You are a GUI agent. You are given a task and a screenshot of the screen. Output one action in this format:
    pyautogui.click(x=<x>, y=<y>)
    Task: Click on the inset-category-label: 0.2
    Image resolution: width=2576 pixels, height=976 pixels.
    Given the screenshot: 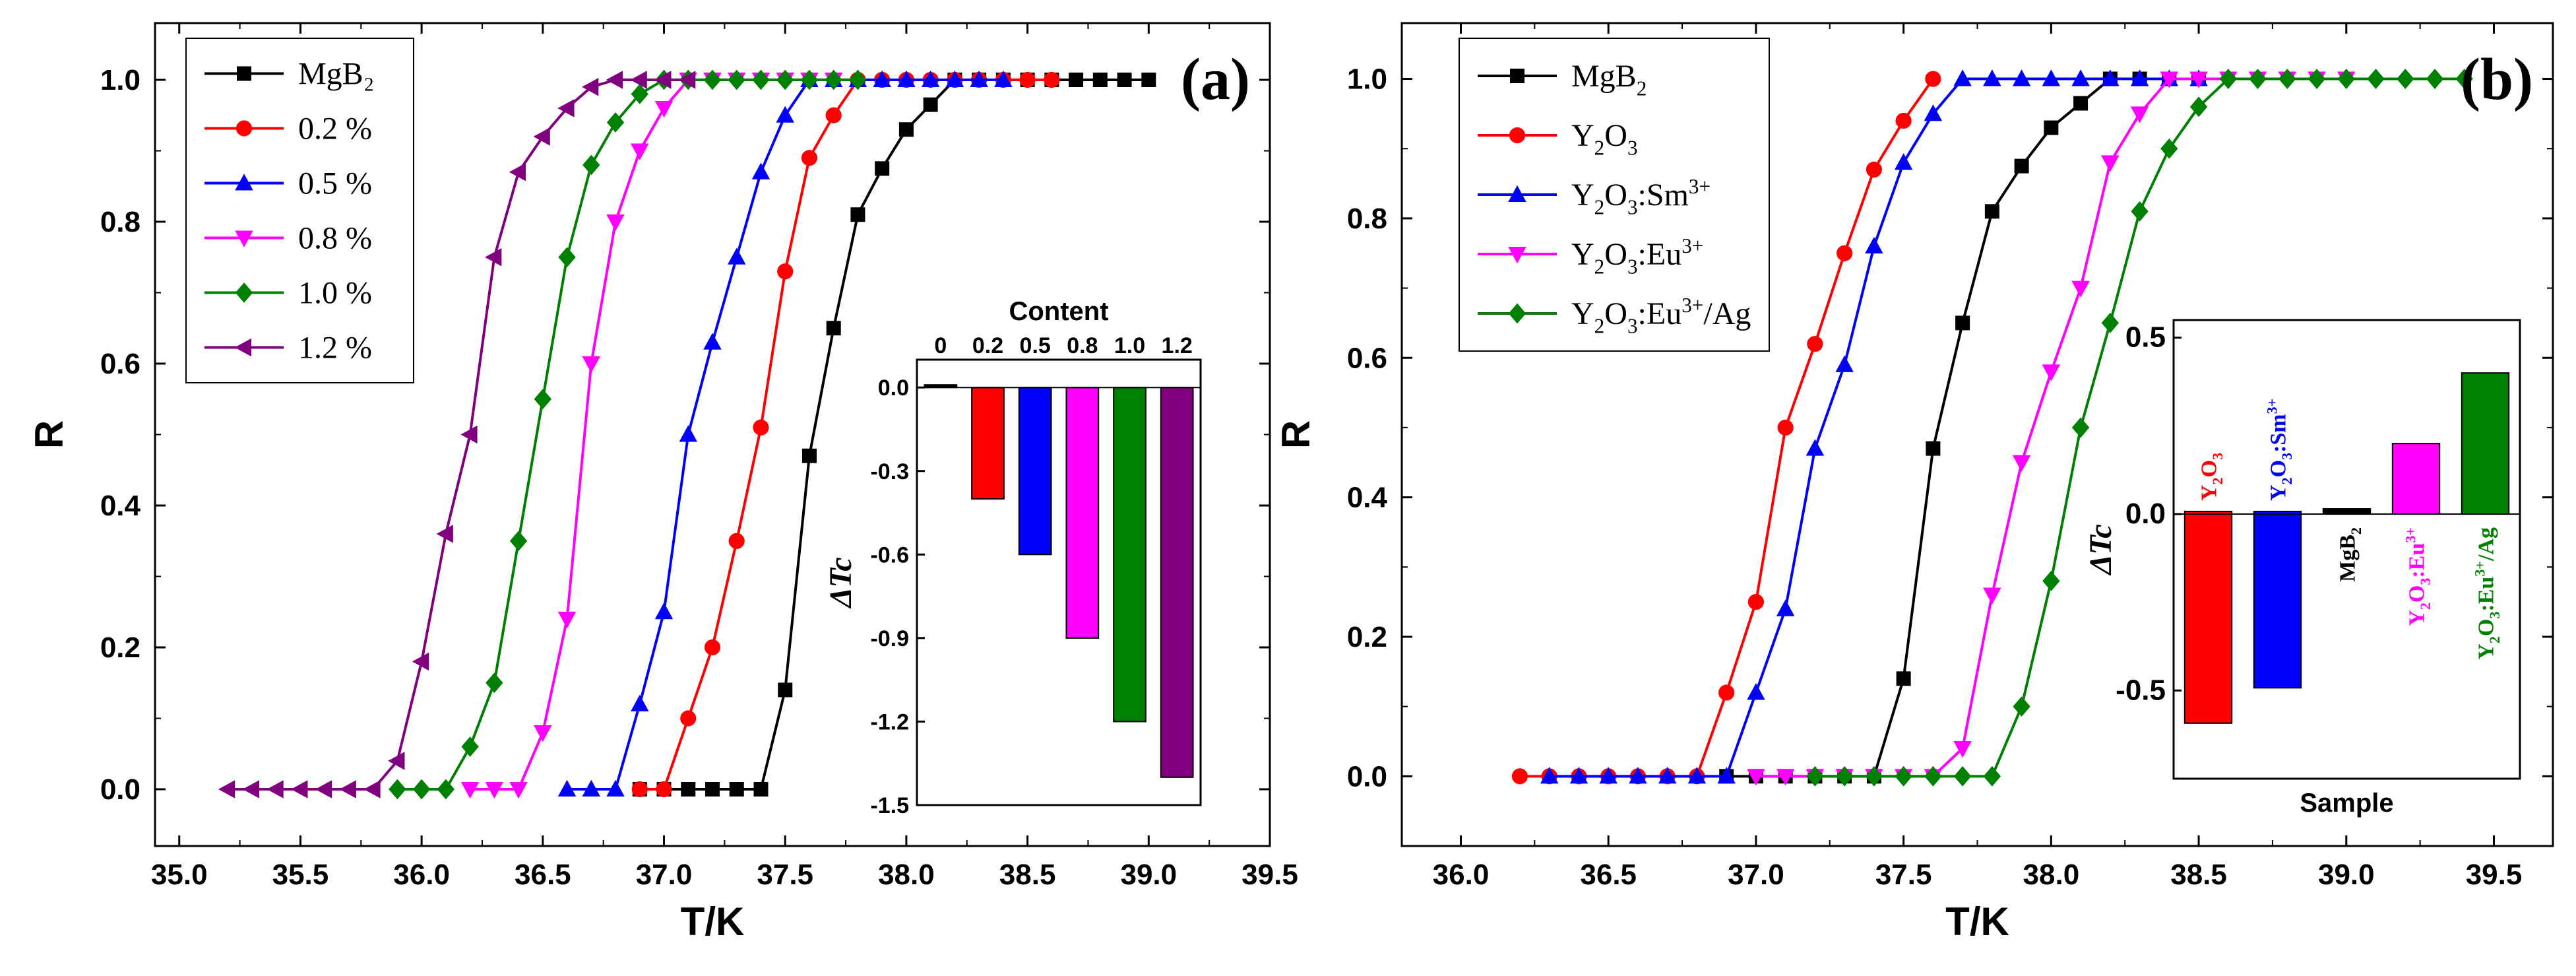 What is the action you would take?
    pyautogui.click(x=988, y=345)
    